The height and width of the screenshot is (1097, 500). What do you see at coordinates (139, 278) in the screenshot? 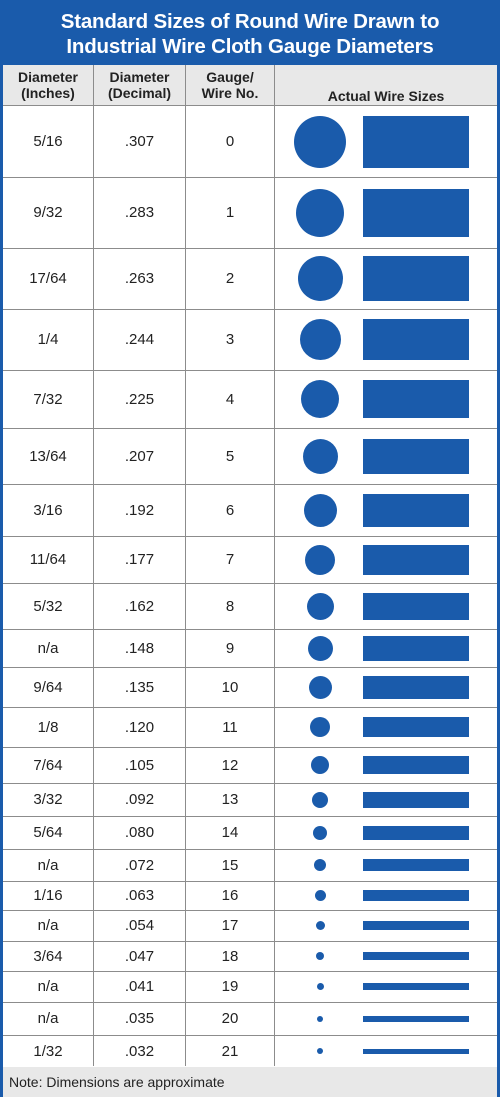
I see `cell-diameter-decimal: .263` at bounding box center [139, 278].